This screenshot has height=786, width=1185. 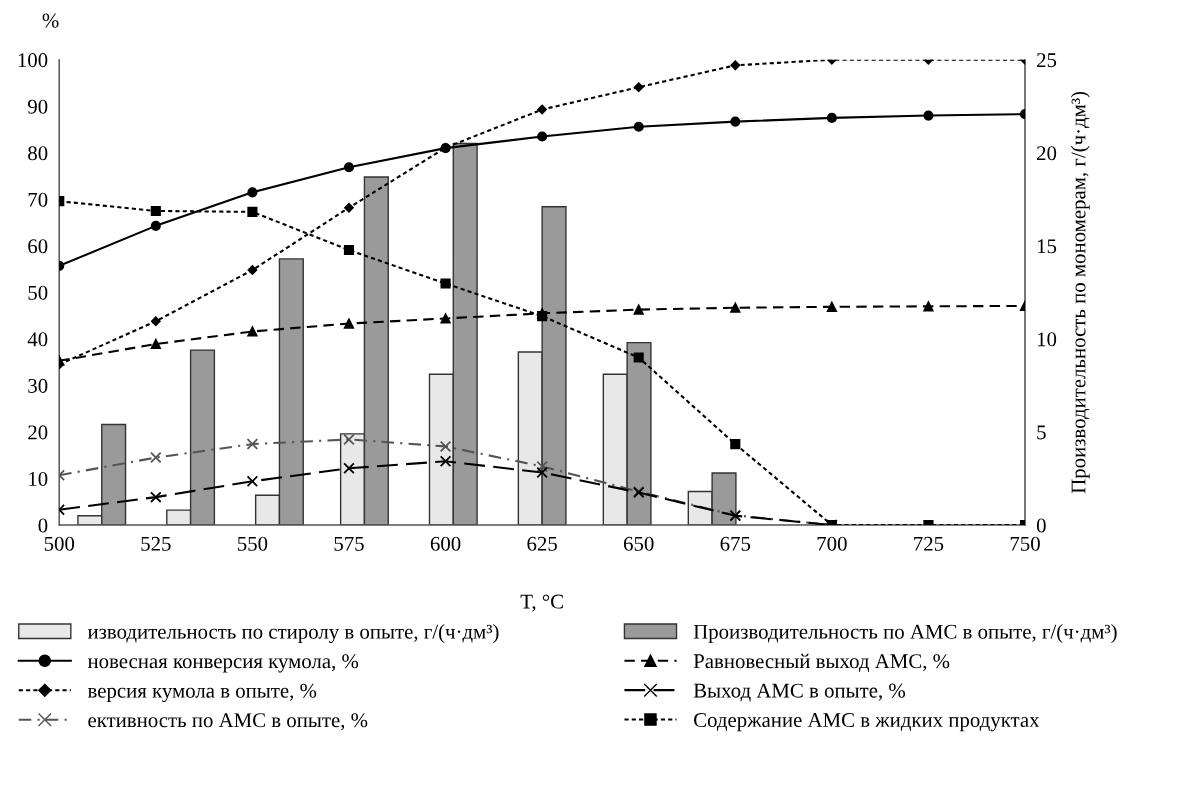 What do you see at coordinates (905, 633) in the screenshot?
I see `legend-label: Производительность по АМС в опыте, г/(ч·дм³)` at bounding box center [905, 633].